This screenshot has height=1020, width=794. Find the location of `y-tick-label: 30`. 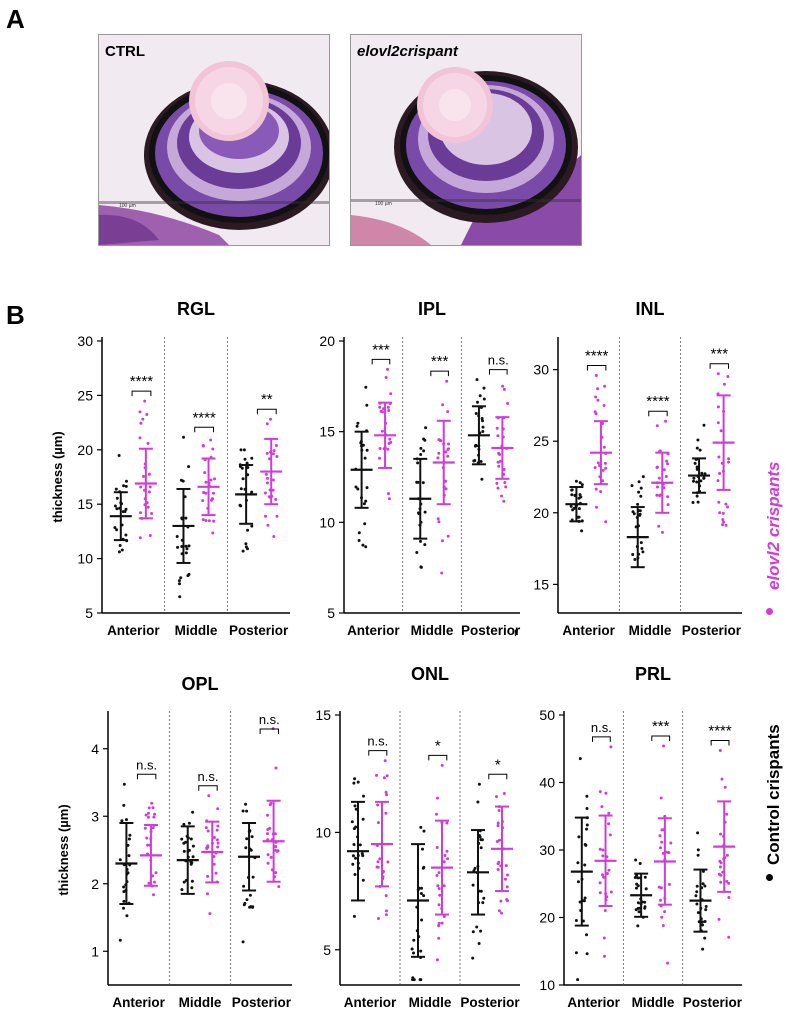

y-tick-label: 30 is located at coordinates (547, 850).